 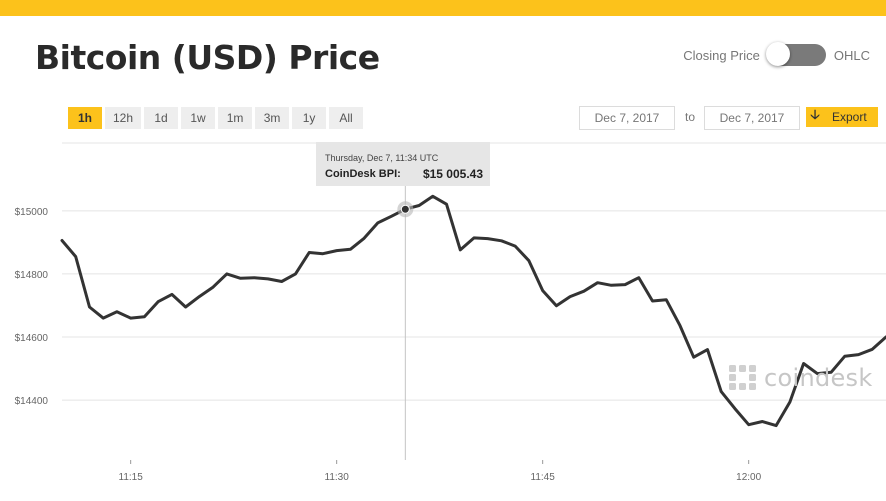 I want to click on x-tick-label: 11:45, so click(x=543, y=477).